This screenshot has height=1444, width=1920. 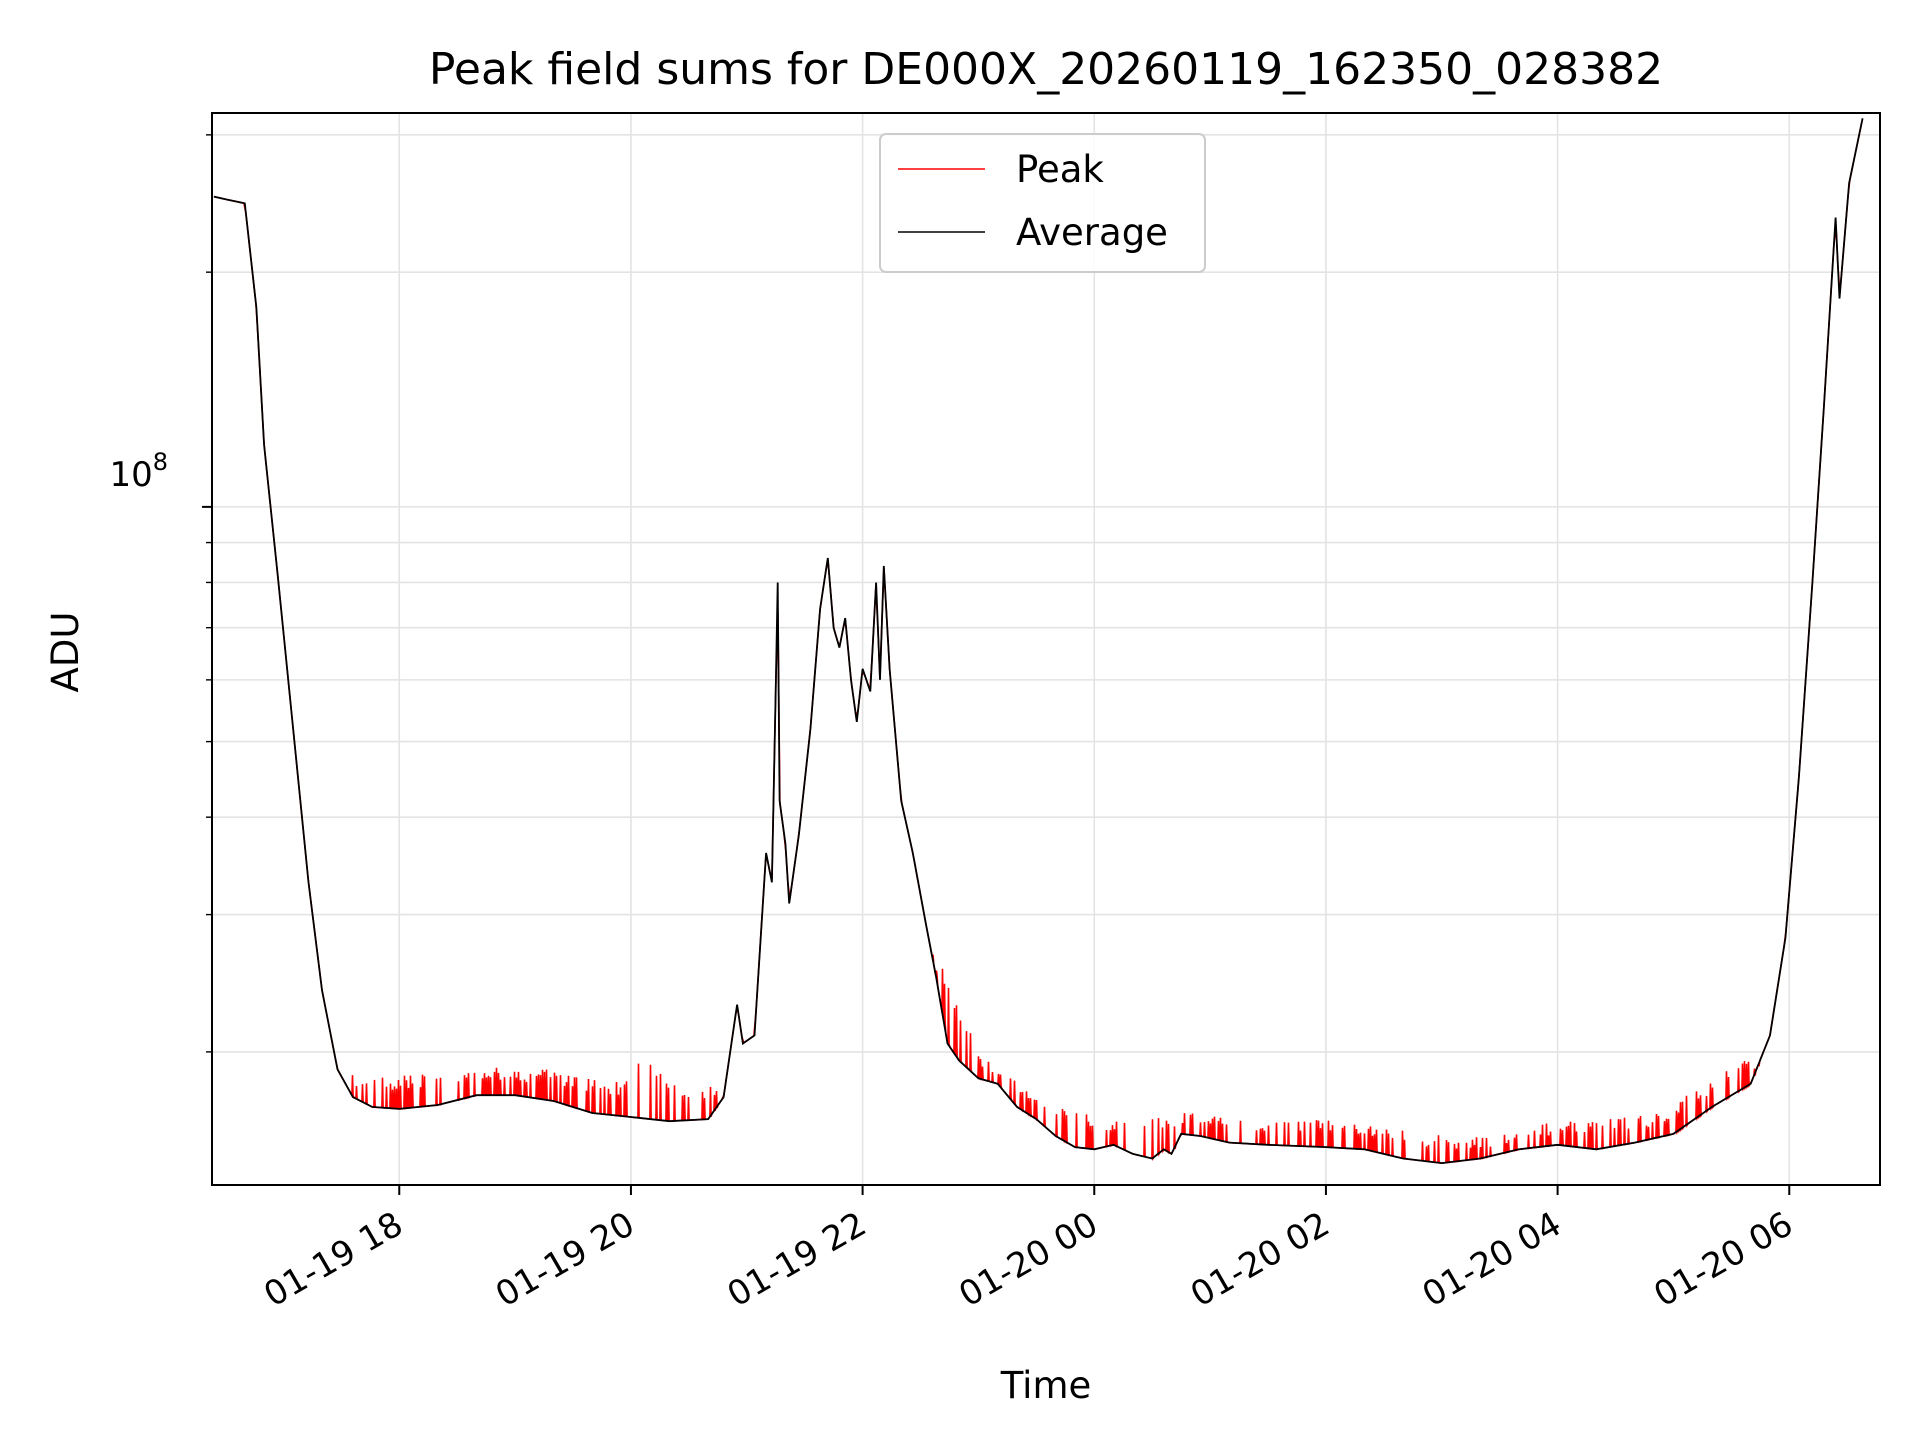 I want to click on x-axis-label: Time, so click(x=1046, y=1385).